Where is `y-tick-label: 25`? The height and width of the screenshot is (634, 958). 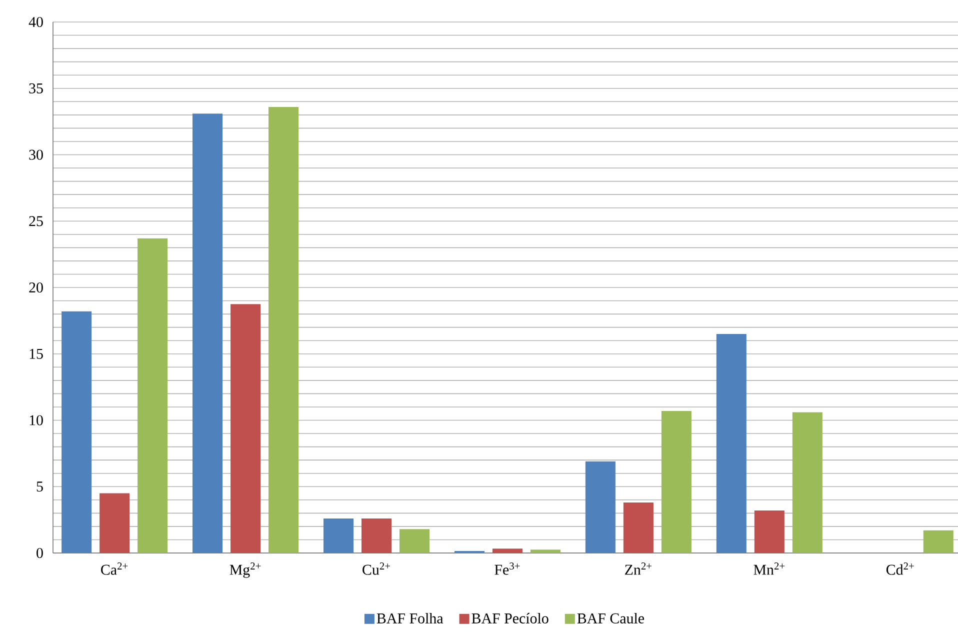
y-tick-label: 25 is located at coordinates (36, 221).